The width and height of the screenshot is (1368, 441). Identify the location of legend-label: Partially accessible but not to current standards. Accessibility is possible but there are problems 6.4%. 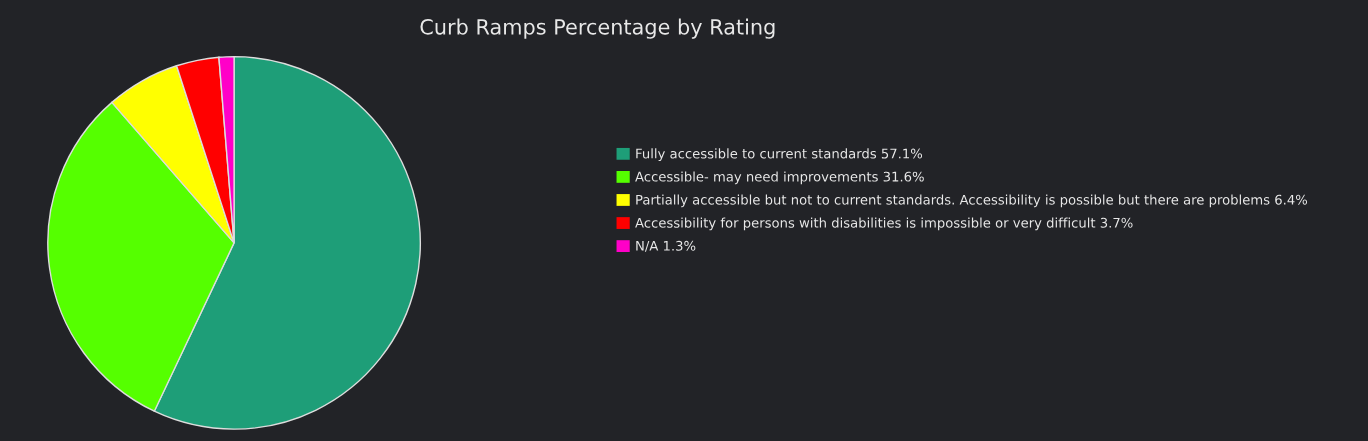
(972, 201).